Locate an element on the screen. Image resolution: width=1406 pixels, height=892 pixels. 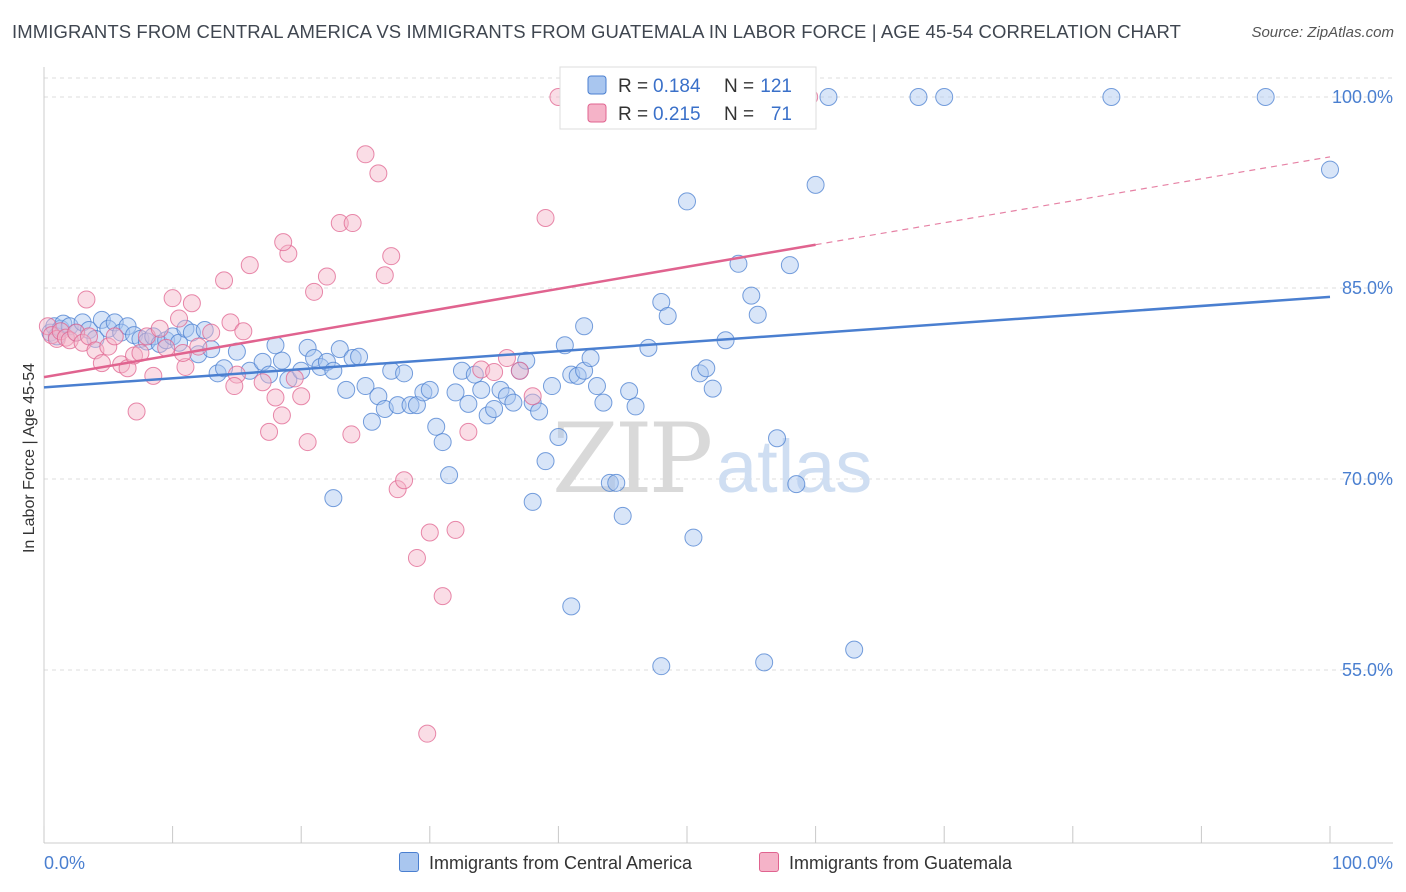
bottom-legend-item-guatemala: Immigrants from Guatemala is located at coordinates (885, 863).